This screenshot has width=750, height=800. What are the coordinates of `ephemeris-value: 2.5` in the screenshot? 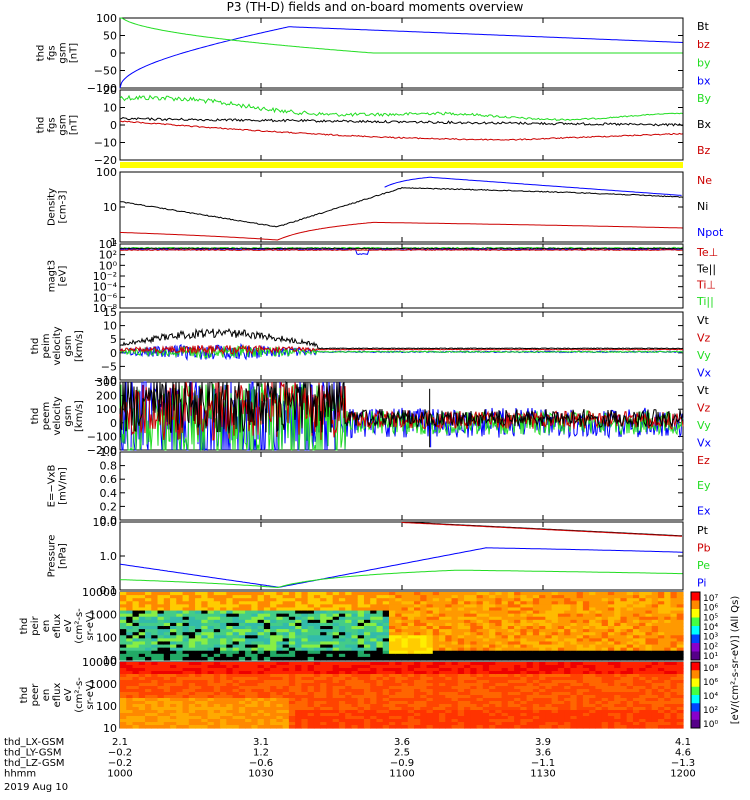 It's located at (402, 753).